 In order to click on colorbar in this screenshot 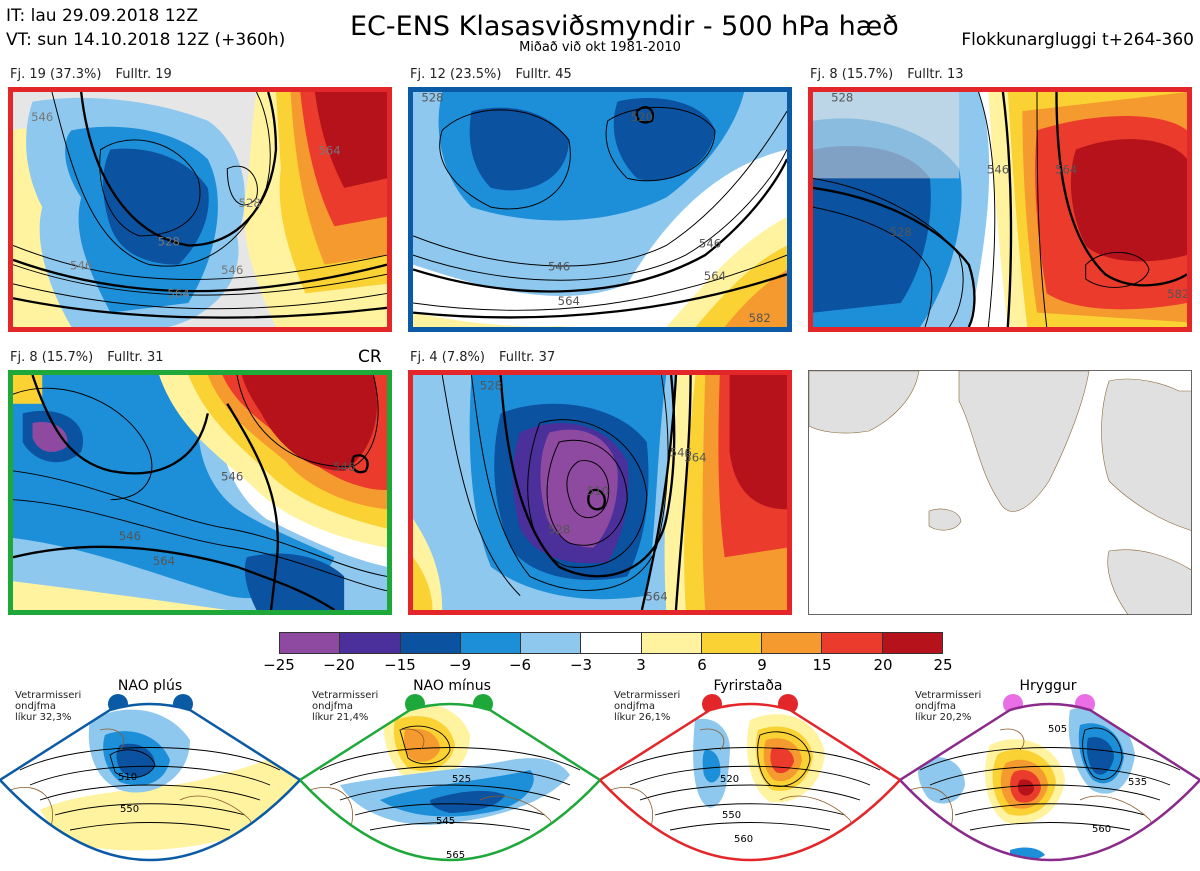, I will do `click(611, 643)`.